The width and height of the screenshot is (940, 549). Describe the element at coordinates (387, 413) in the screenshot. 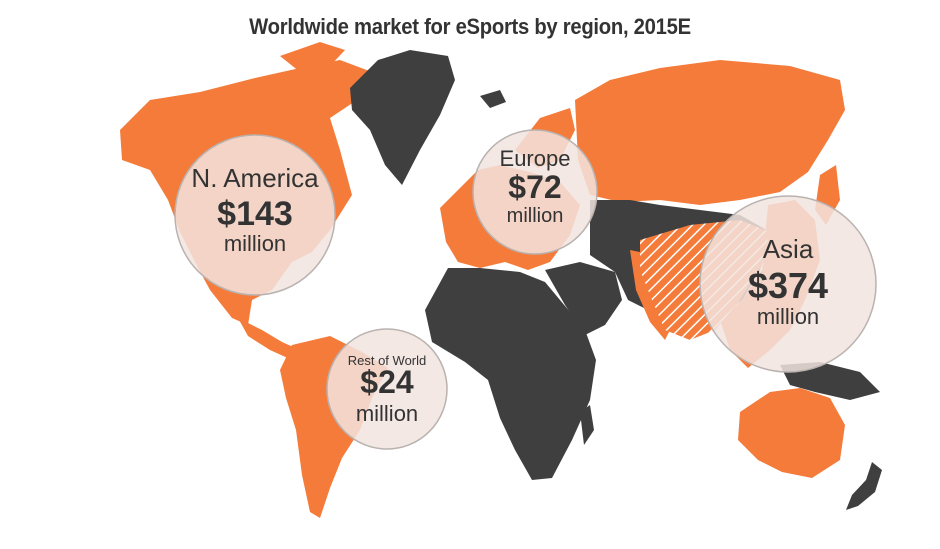

I see `bubble-unit-label-row: million` at that location.